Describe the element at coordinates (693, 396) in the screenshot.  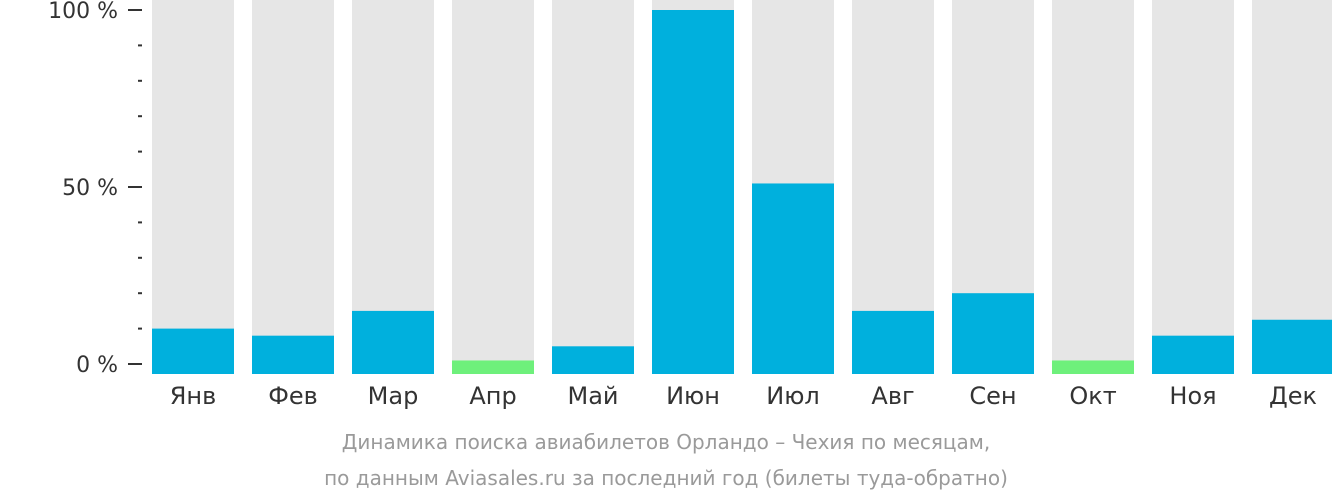
I see `x-axis-tick-label: Июн` at that location.